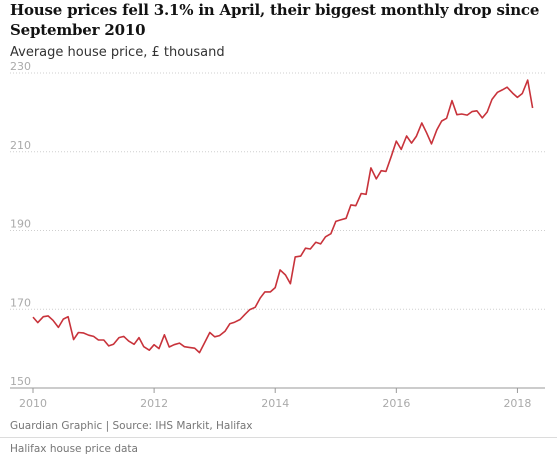 The height and width of the screenshot is (459, 557). Describe the element at coordinates (517, 403) in the screenshot. I see `x-tick-label-2018: 2018` at that location.